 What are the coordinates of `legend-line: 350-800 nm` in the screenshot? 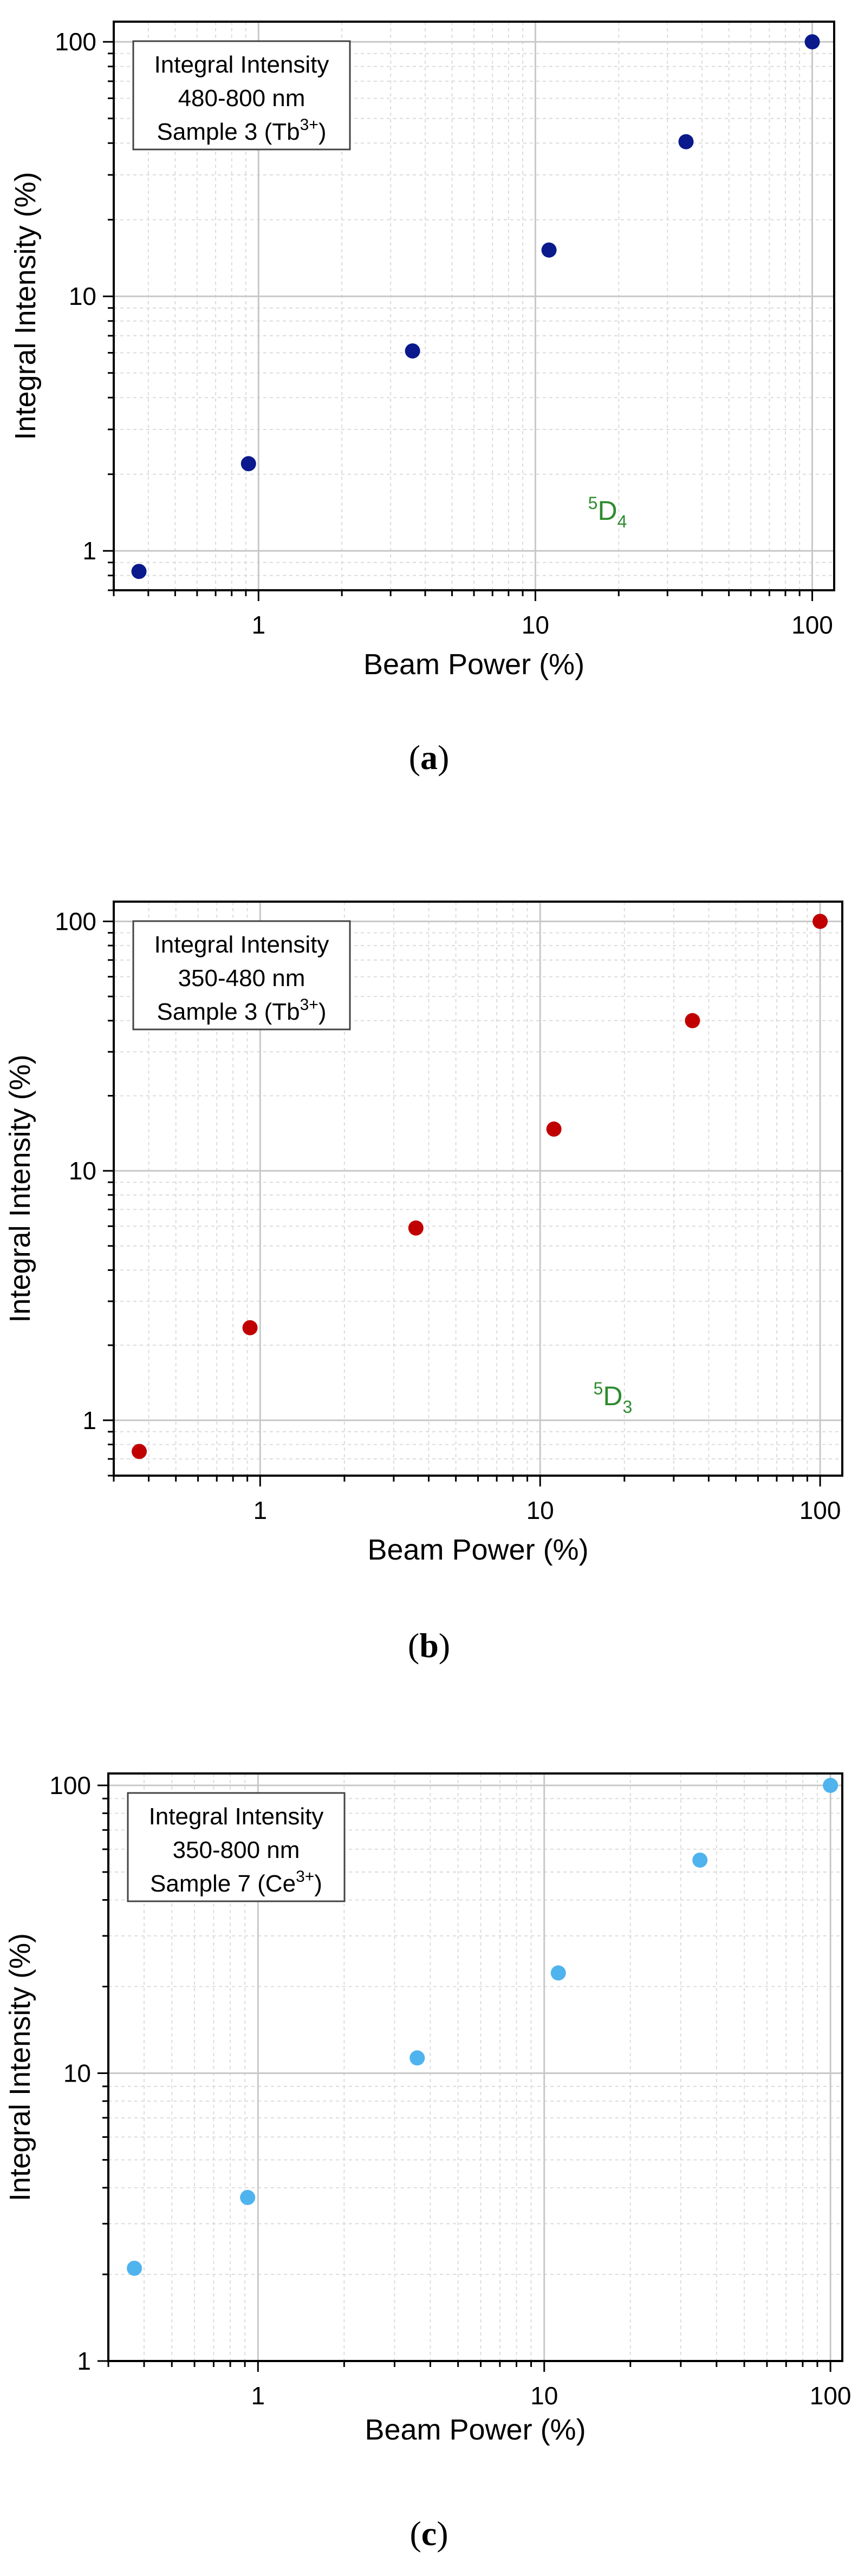 It's located at (236, 1850).